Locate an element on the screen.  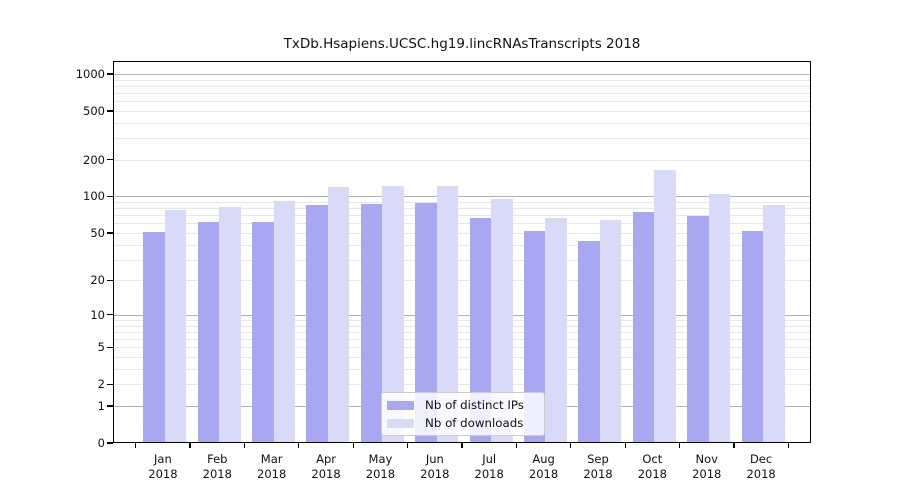
y-axis-tick-label: 500 is located at coordinates (94, 110).